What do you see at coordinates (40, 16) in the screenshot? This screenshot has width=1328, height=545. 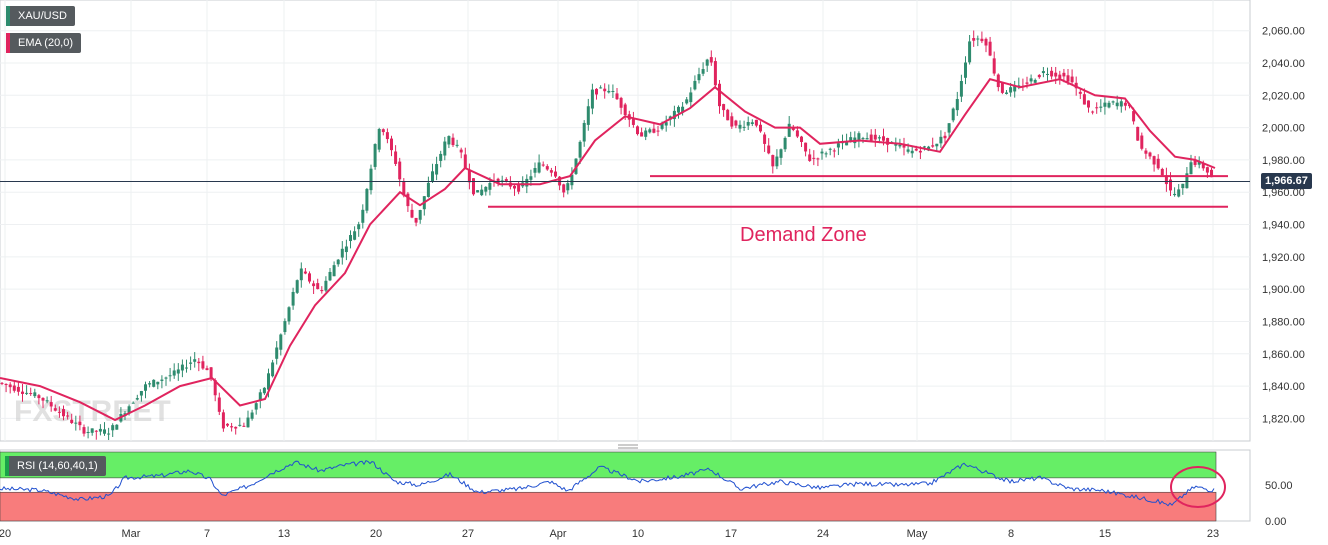 I see `symbol-legend: XAU/USD` at bounding box center [40, 16].